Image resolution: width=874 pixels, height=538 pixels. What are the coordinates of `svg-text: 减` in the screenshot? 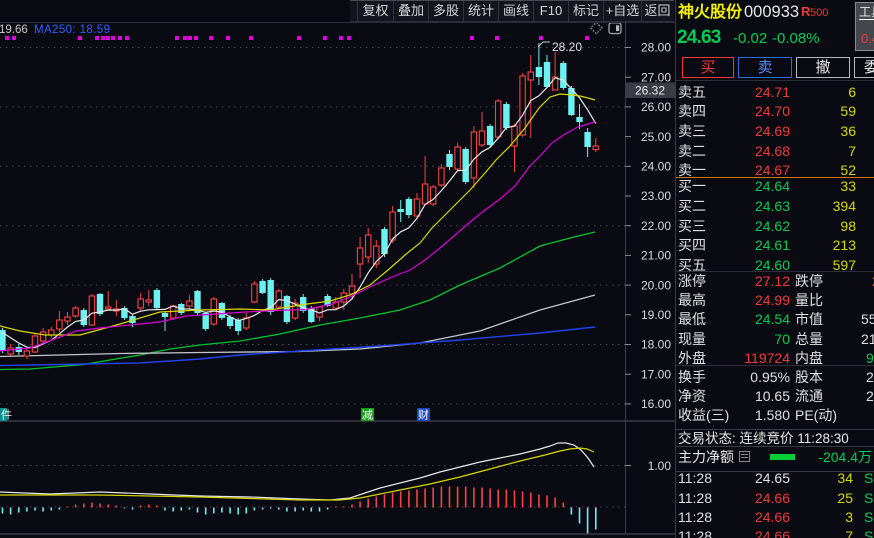 It's located at (367, 415).